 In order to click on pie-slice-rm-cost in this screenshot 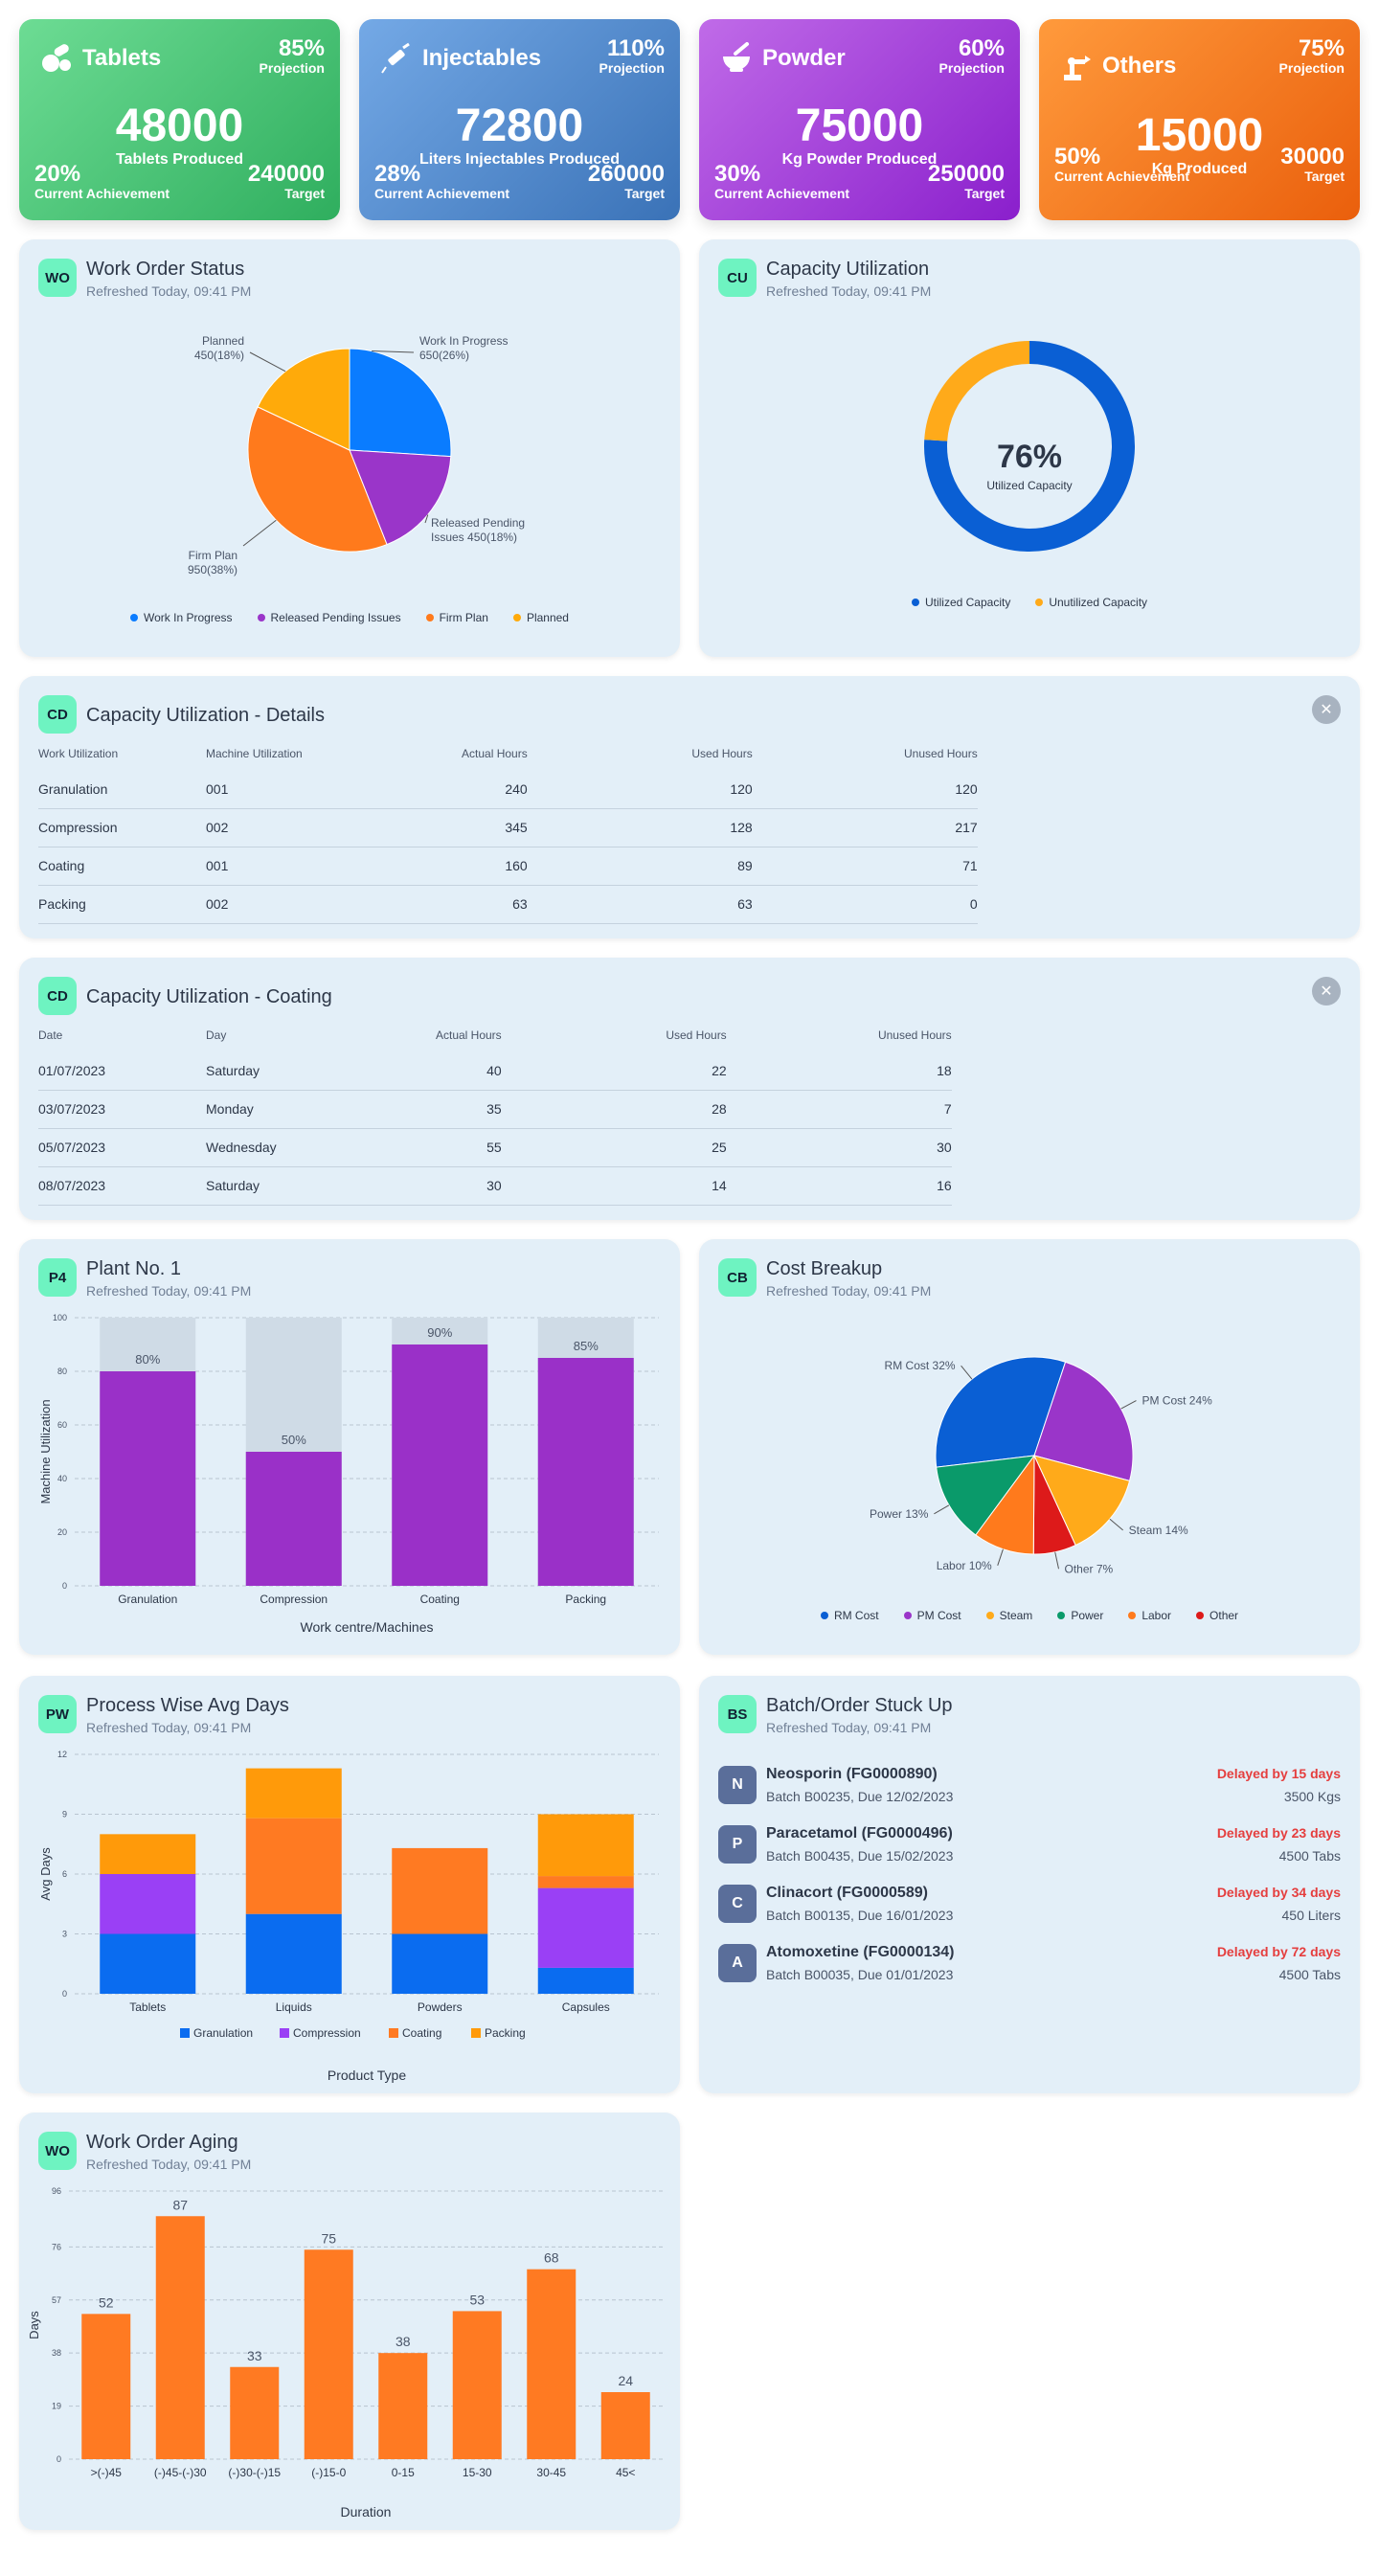, I will do `click(1001, 1412)`.